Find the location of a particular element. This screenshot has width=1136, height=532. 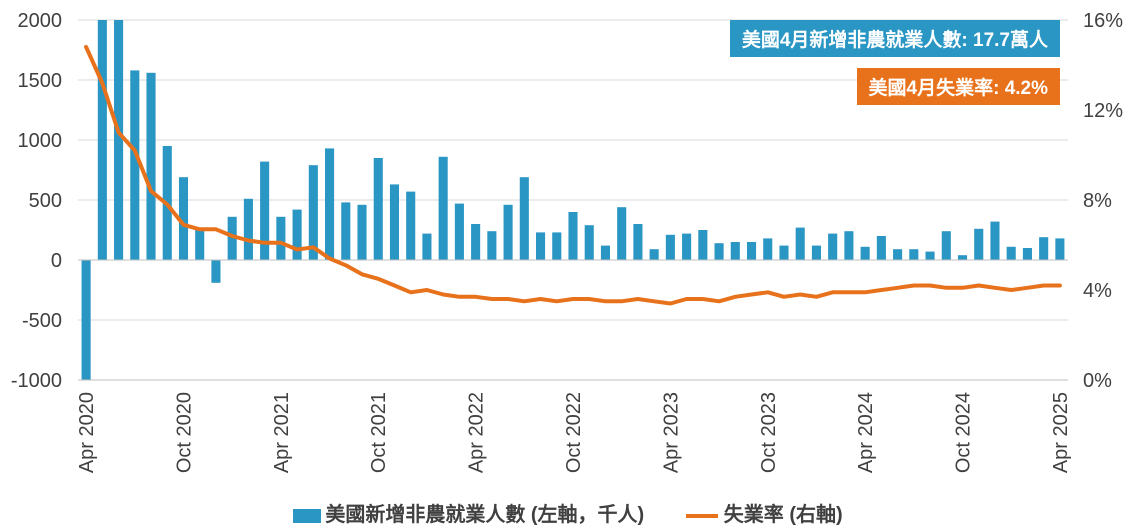

left-tick-label: -1000 is located at coordinates (36, 381).